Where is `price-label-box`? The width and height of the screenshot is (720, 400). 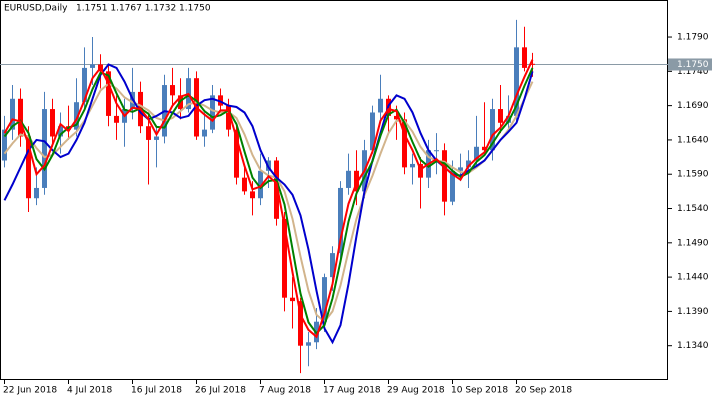
price-label-box is located at coordinates (690, 64).